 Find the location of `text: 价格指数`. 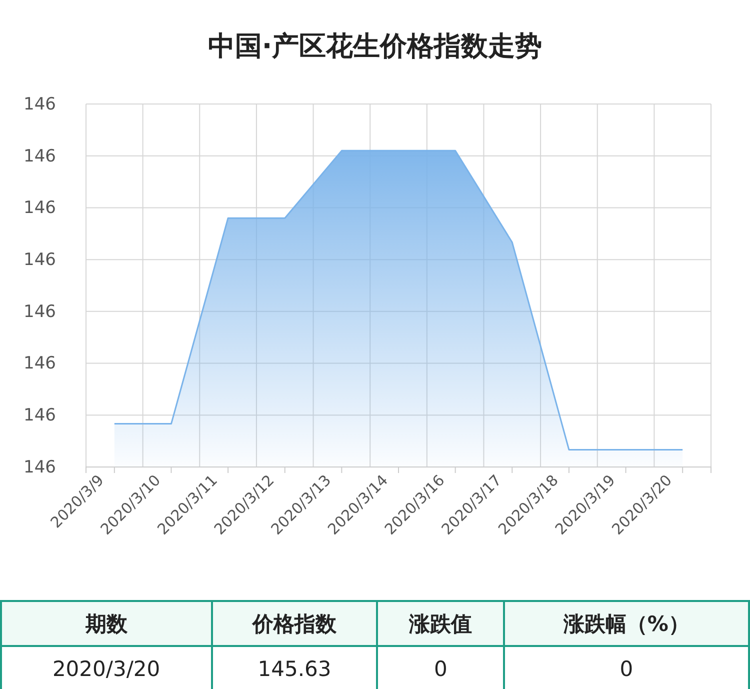

text: 价格指数 is located at coordinates (295, 623).